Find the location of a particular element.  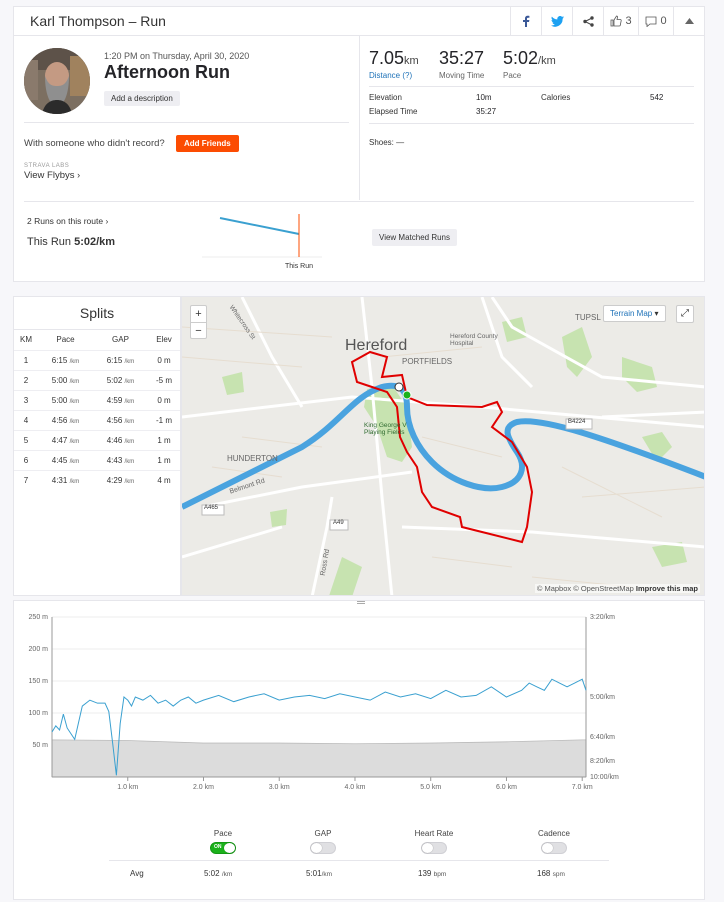

osm-attribution-link: © OpenStreetMap is located at coordinates (603, 588).